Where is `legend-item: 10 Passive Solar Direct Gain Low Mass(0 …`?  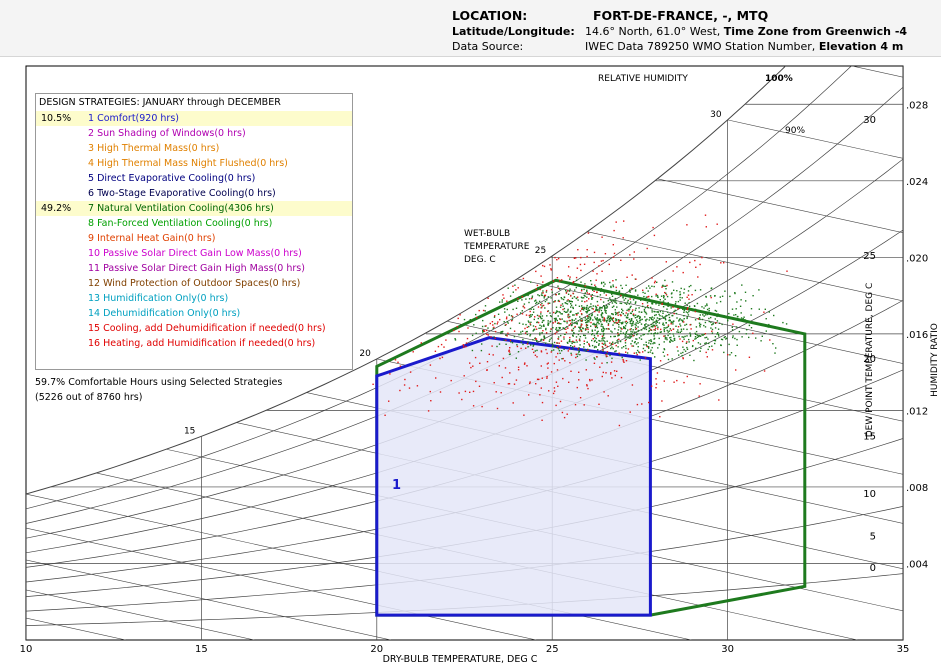
legend-item: 10 Passive Solar Direct Gain Low Mass(0 … is located at coordinates (194, 253).